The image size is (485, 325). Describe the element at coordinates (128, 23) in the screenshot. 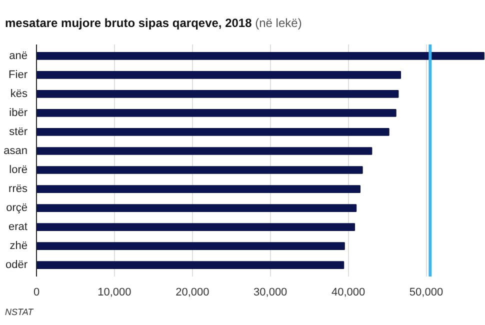

I see `chart-title: mesatare mujore bruto sipas qarqeve, 2018` at that location.